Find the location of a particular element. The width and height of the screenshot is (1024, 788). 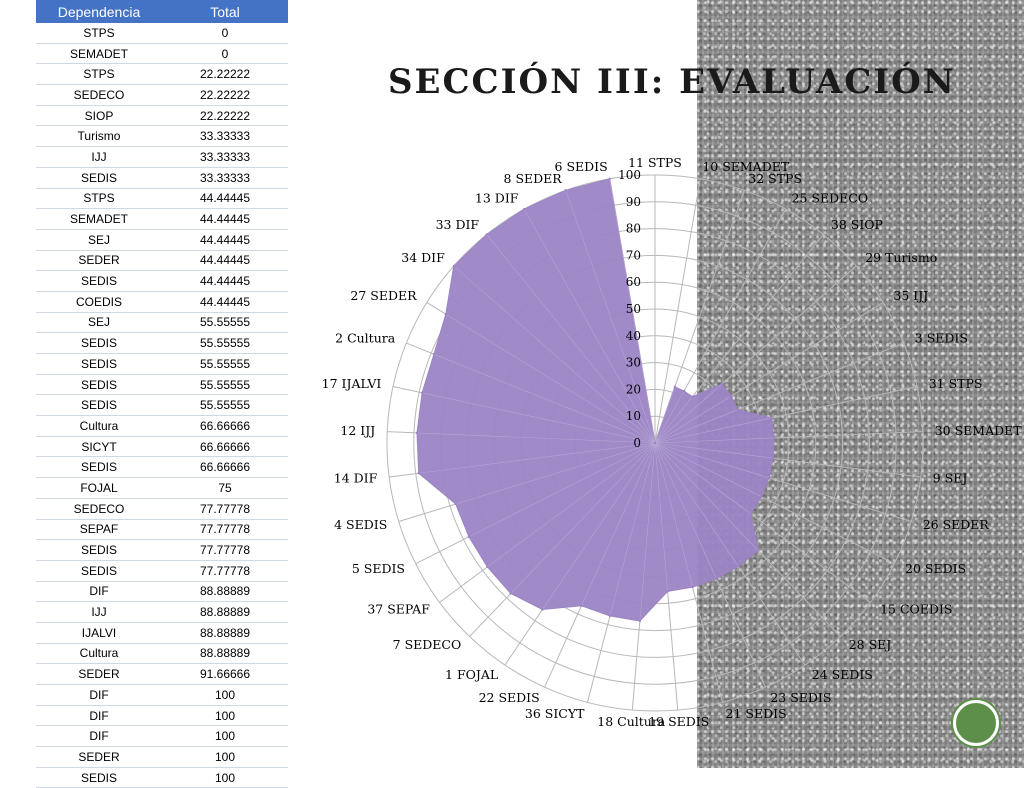

radial-tick-label: 70 is located at coordinates (633, 255).